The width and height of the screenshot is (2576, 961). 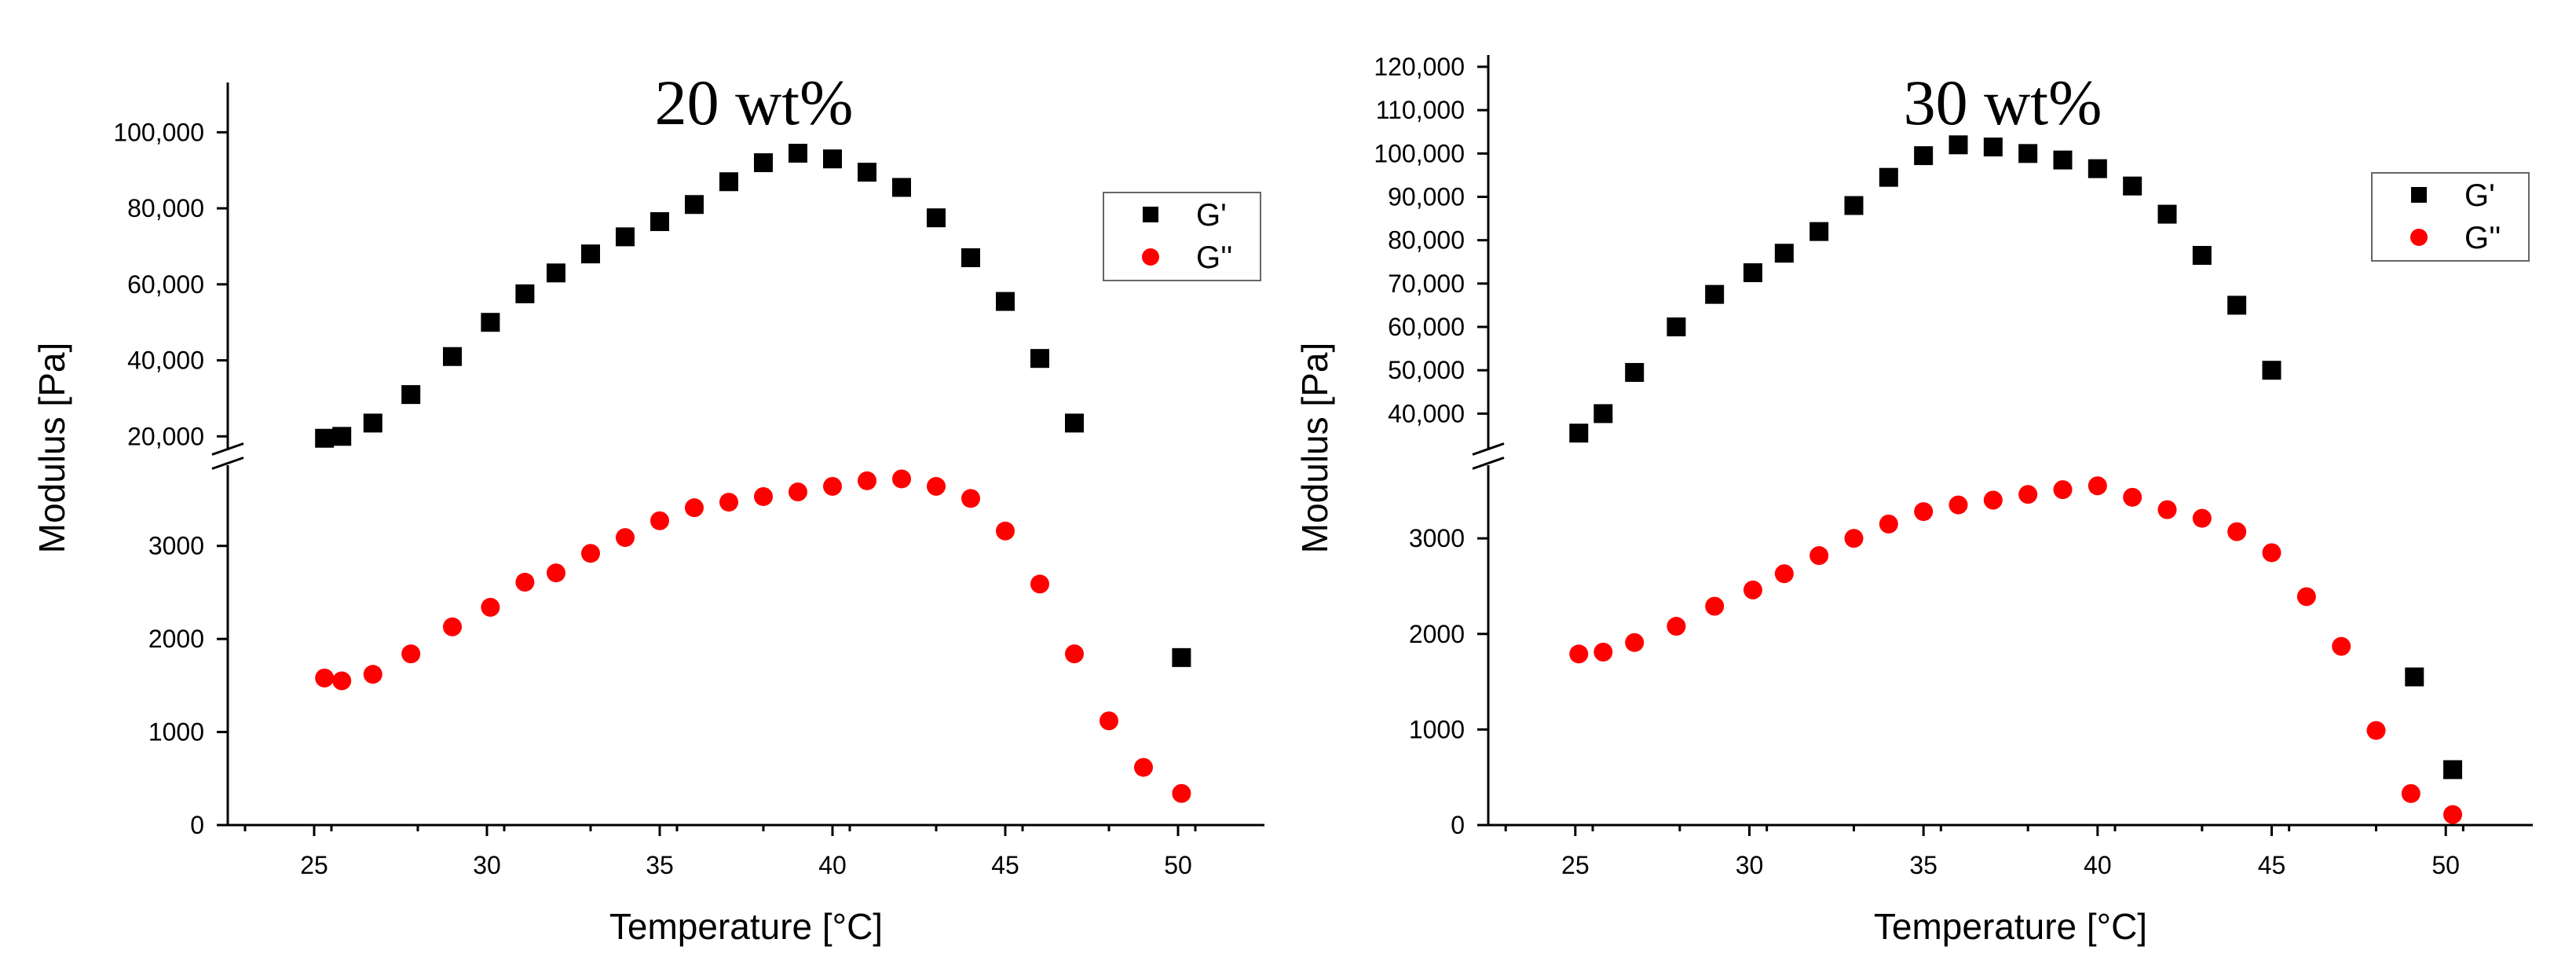 What do you see at coordinates (1211, 215) in the screenshot?
I see `legend-label-g-prime: G'` at bounding box center [1211, 215].